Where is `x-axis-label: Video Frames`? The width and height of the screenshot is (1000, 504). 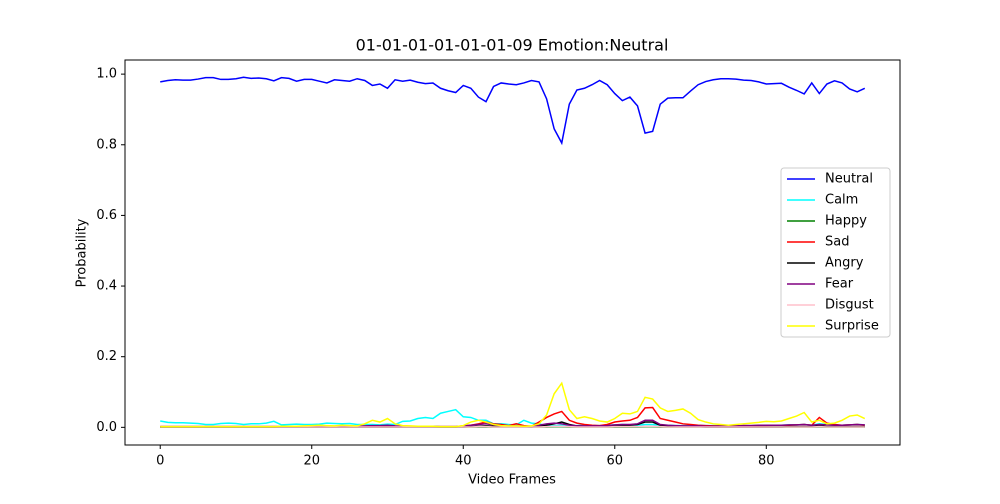 x-axis-label: Video Frames is located at coordinates (512, 480).